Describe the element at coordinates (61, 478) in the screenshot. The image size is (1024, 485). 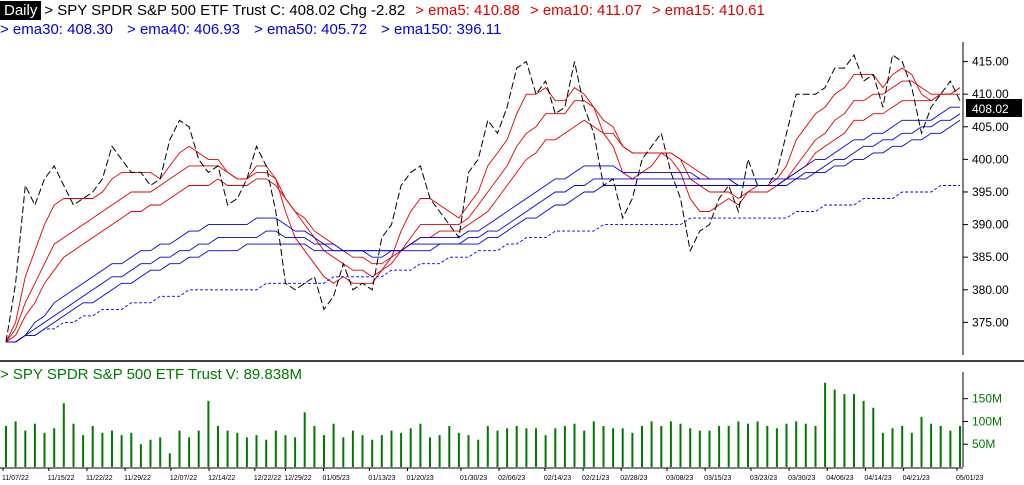
I see `date-tick-label: 11/15/22` at that location.